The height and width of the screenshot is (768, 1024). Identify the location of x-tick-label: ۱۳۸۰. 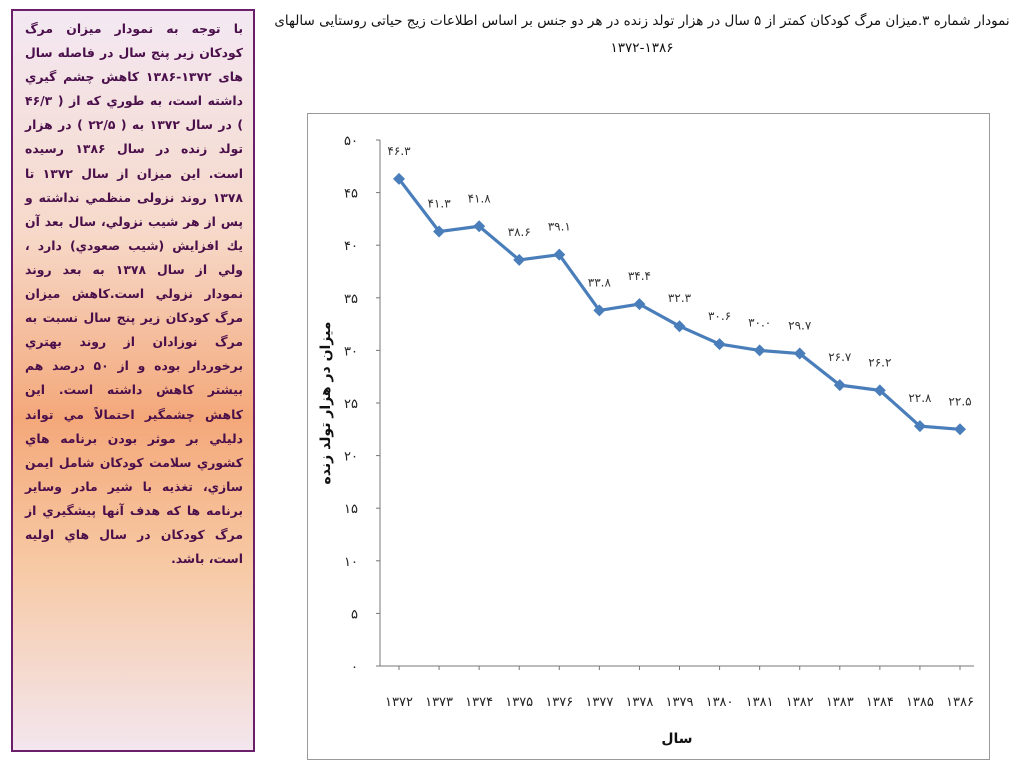
(720, 702).